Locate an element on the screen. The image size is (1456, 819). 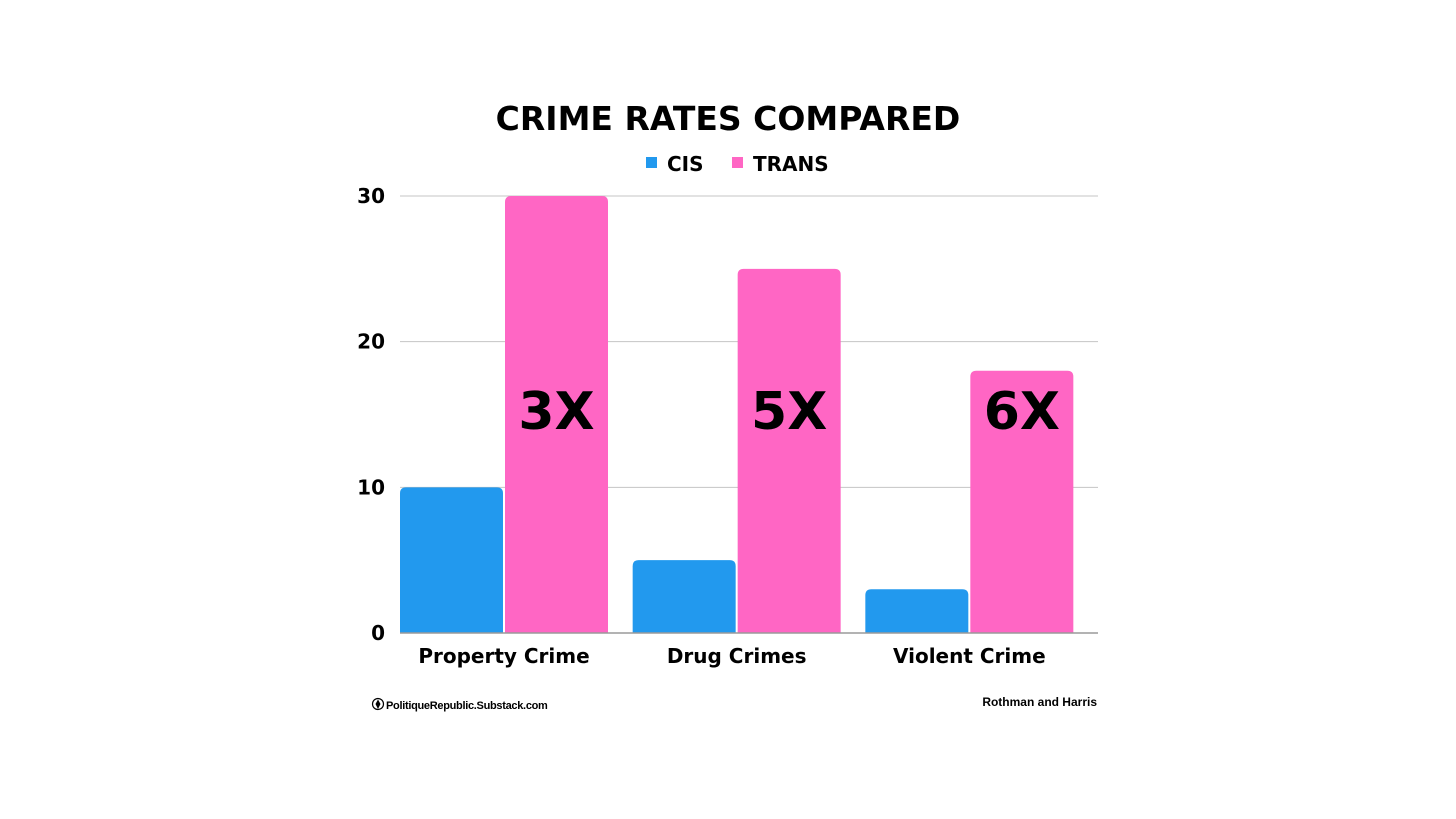
legend-swatch-cis is located at coordinates (651, 162).